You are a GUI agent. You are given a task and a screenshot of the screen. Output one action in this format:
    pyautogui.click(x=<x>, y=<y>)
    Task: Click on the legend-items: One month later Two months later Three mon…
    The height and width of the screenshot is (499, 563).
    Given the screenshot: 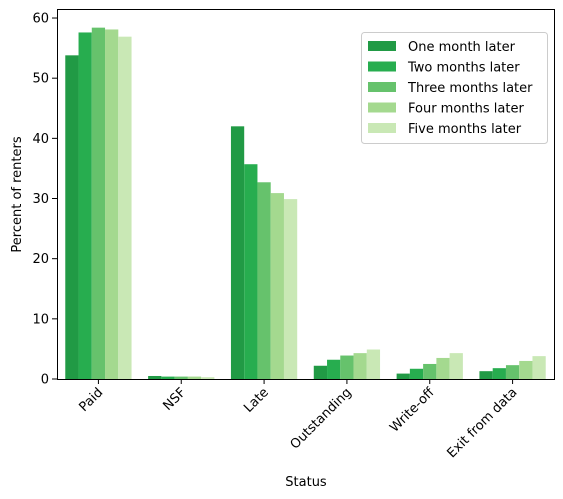 What is the action you would take?
    pyautogui.click(x=450, y=88)
    